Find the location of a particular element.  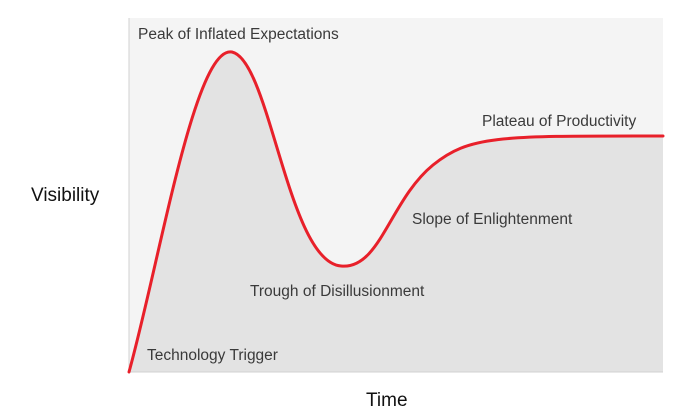

label-trough-of-disillusionment: Trough of Disillusionment is located at coordinates (337, 291).